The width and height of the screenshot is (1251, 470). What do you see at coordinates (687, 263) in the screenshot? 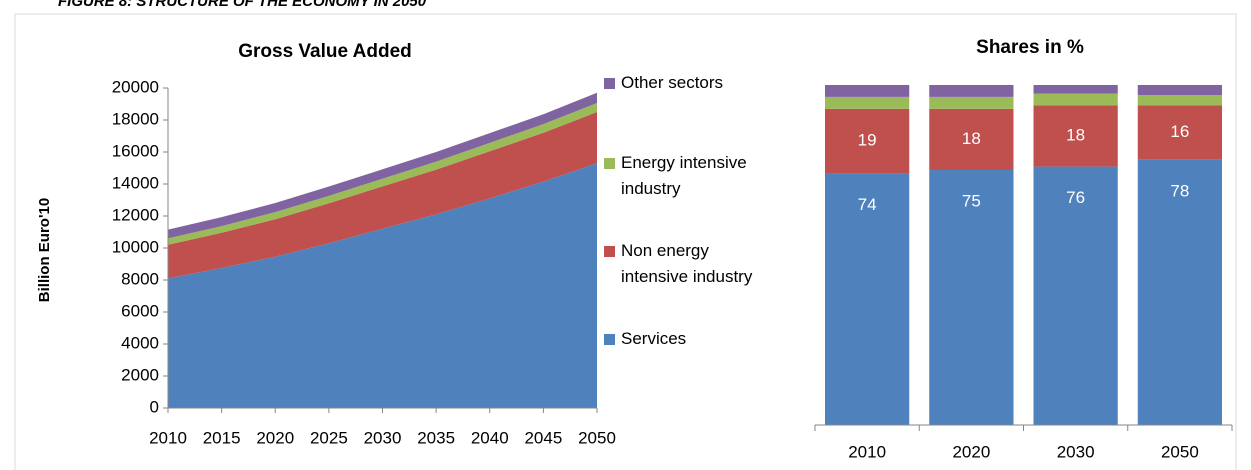
I see `legend-label: Non energy intensive industry` at bounding box center [687, 263].